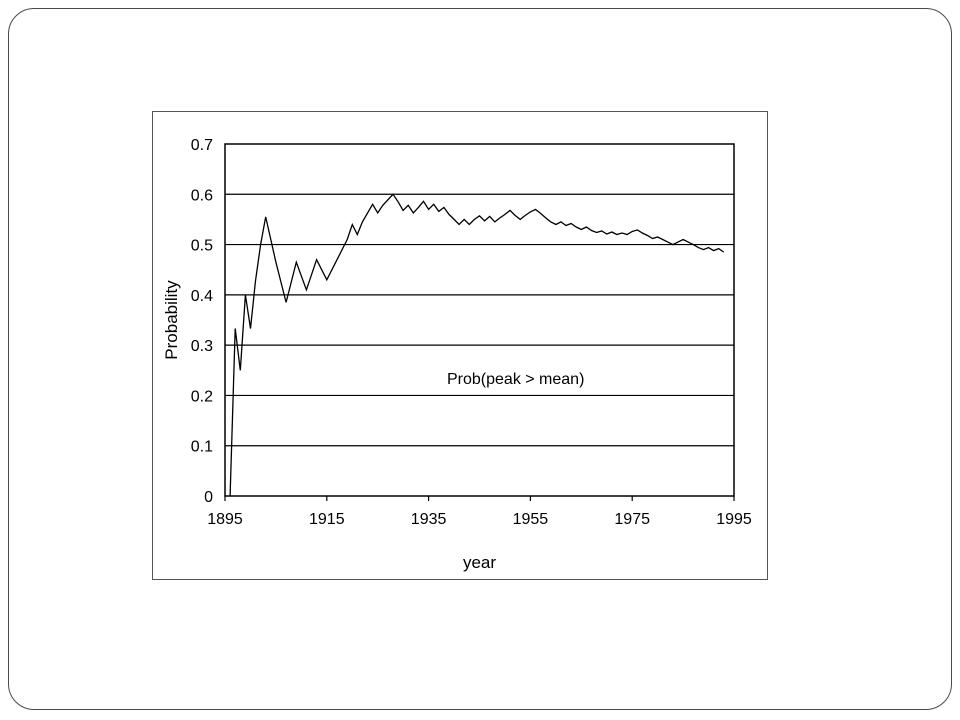  What do you see at coordinates (479, 512) in the screenshot?
I see `x-axis-ticks: 1895 1915 1935 1955 1975 1995` at bounding box center [479, 512].